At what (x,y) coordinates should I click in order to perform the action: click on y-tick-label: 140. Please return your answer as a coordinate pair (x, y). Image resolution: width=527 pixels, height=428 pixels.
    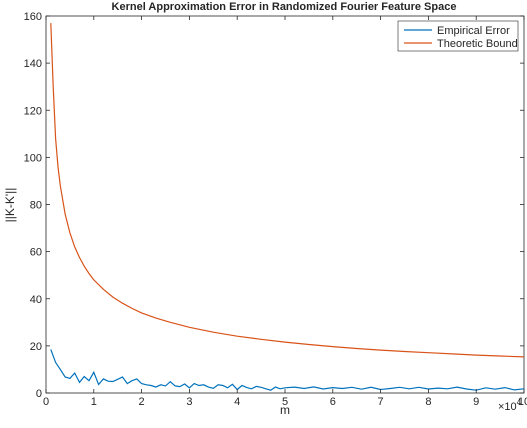
    Looking at the image, I should click on (33, 64).